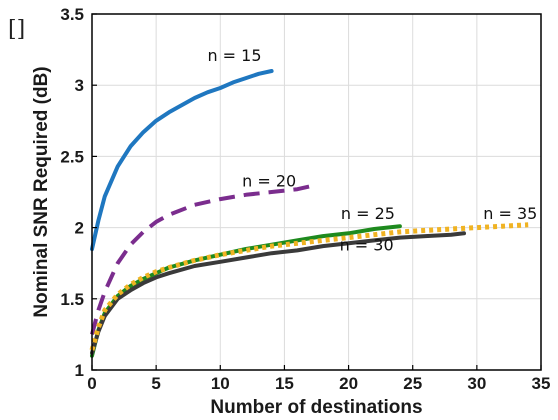 This screenshot has height=420, width=558. I want to click on x-tick-label: 0, so click(91, 383).